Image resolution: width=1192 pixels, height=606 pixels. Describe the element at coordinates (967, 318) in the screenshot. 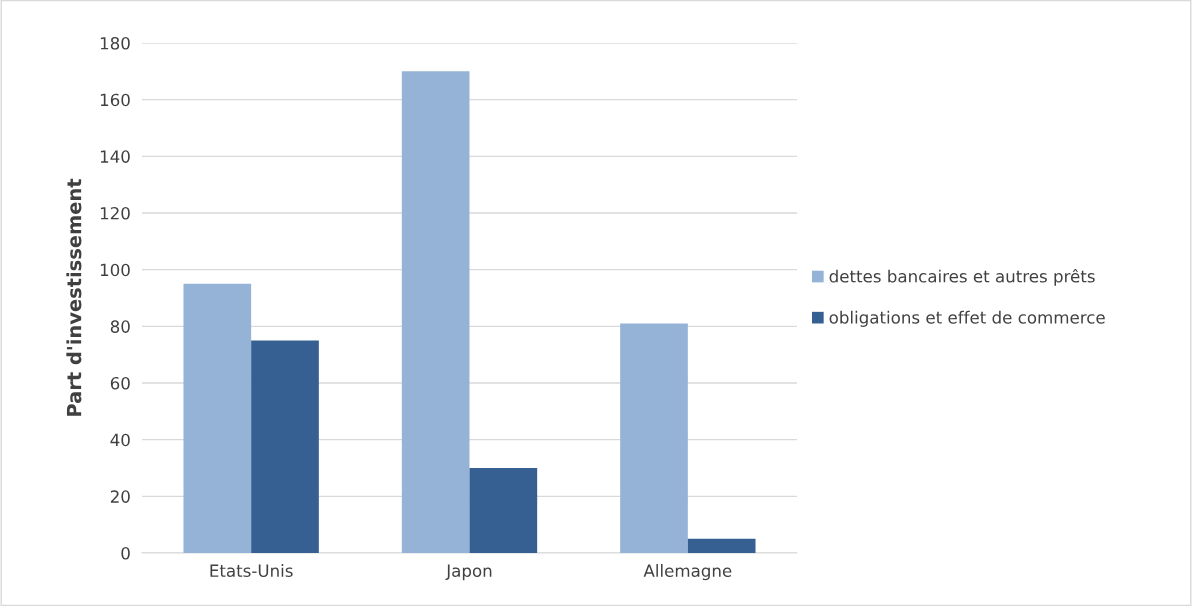

I see `legend-label: obligations et effet de commerce` at that location.